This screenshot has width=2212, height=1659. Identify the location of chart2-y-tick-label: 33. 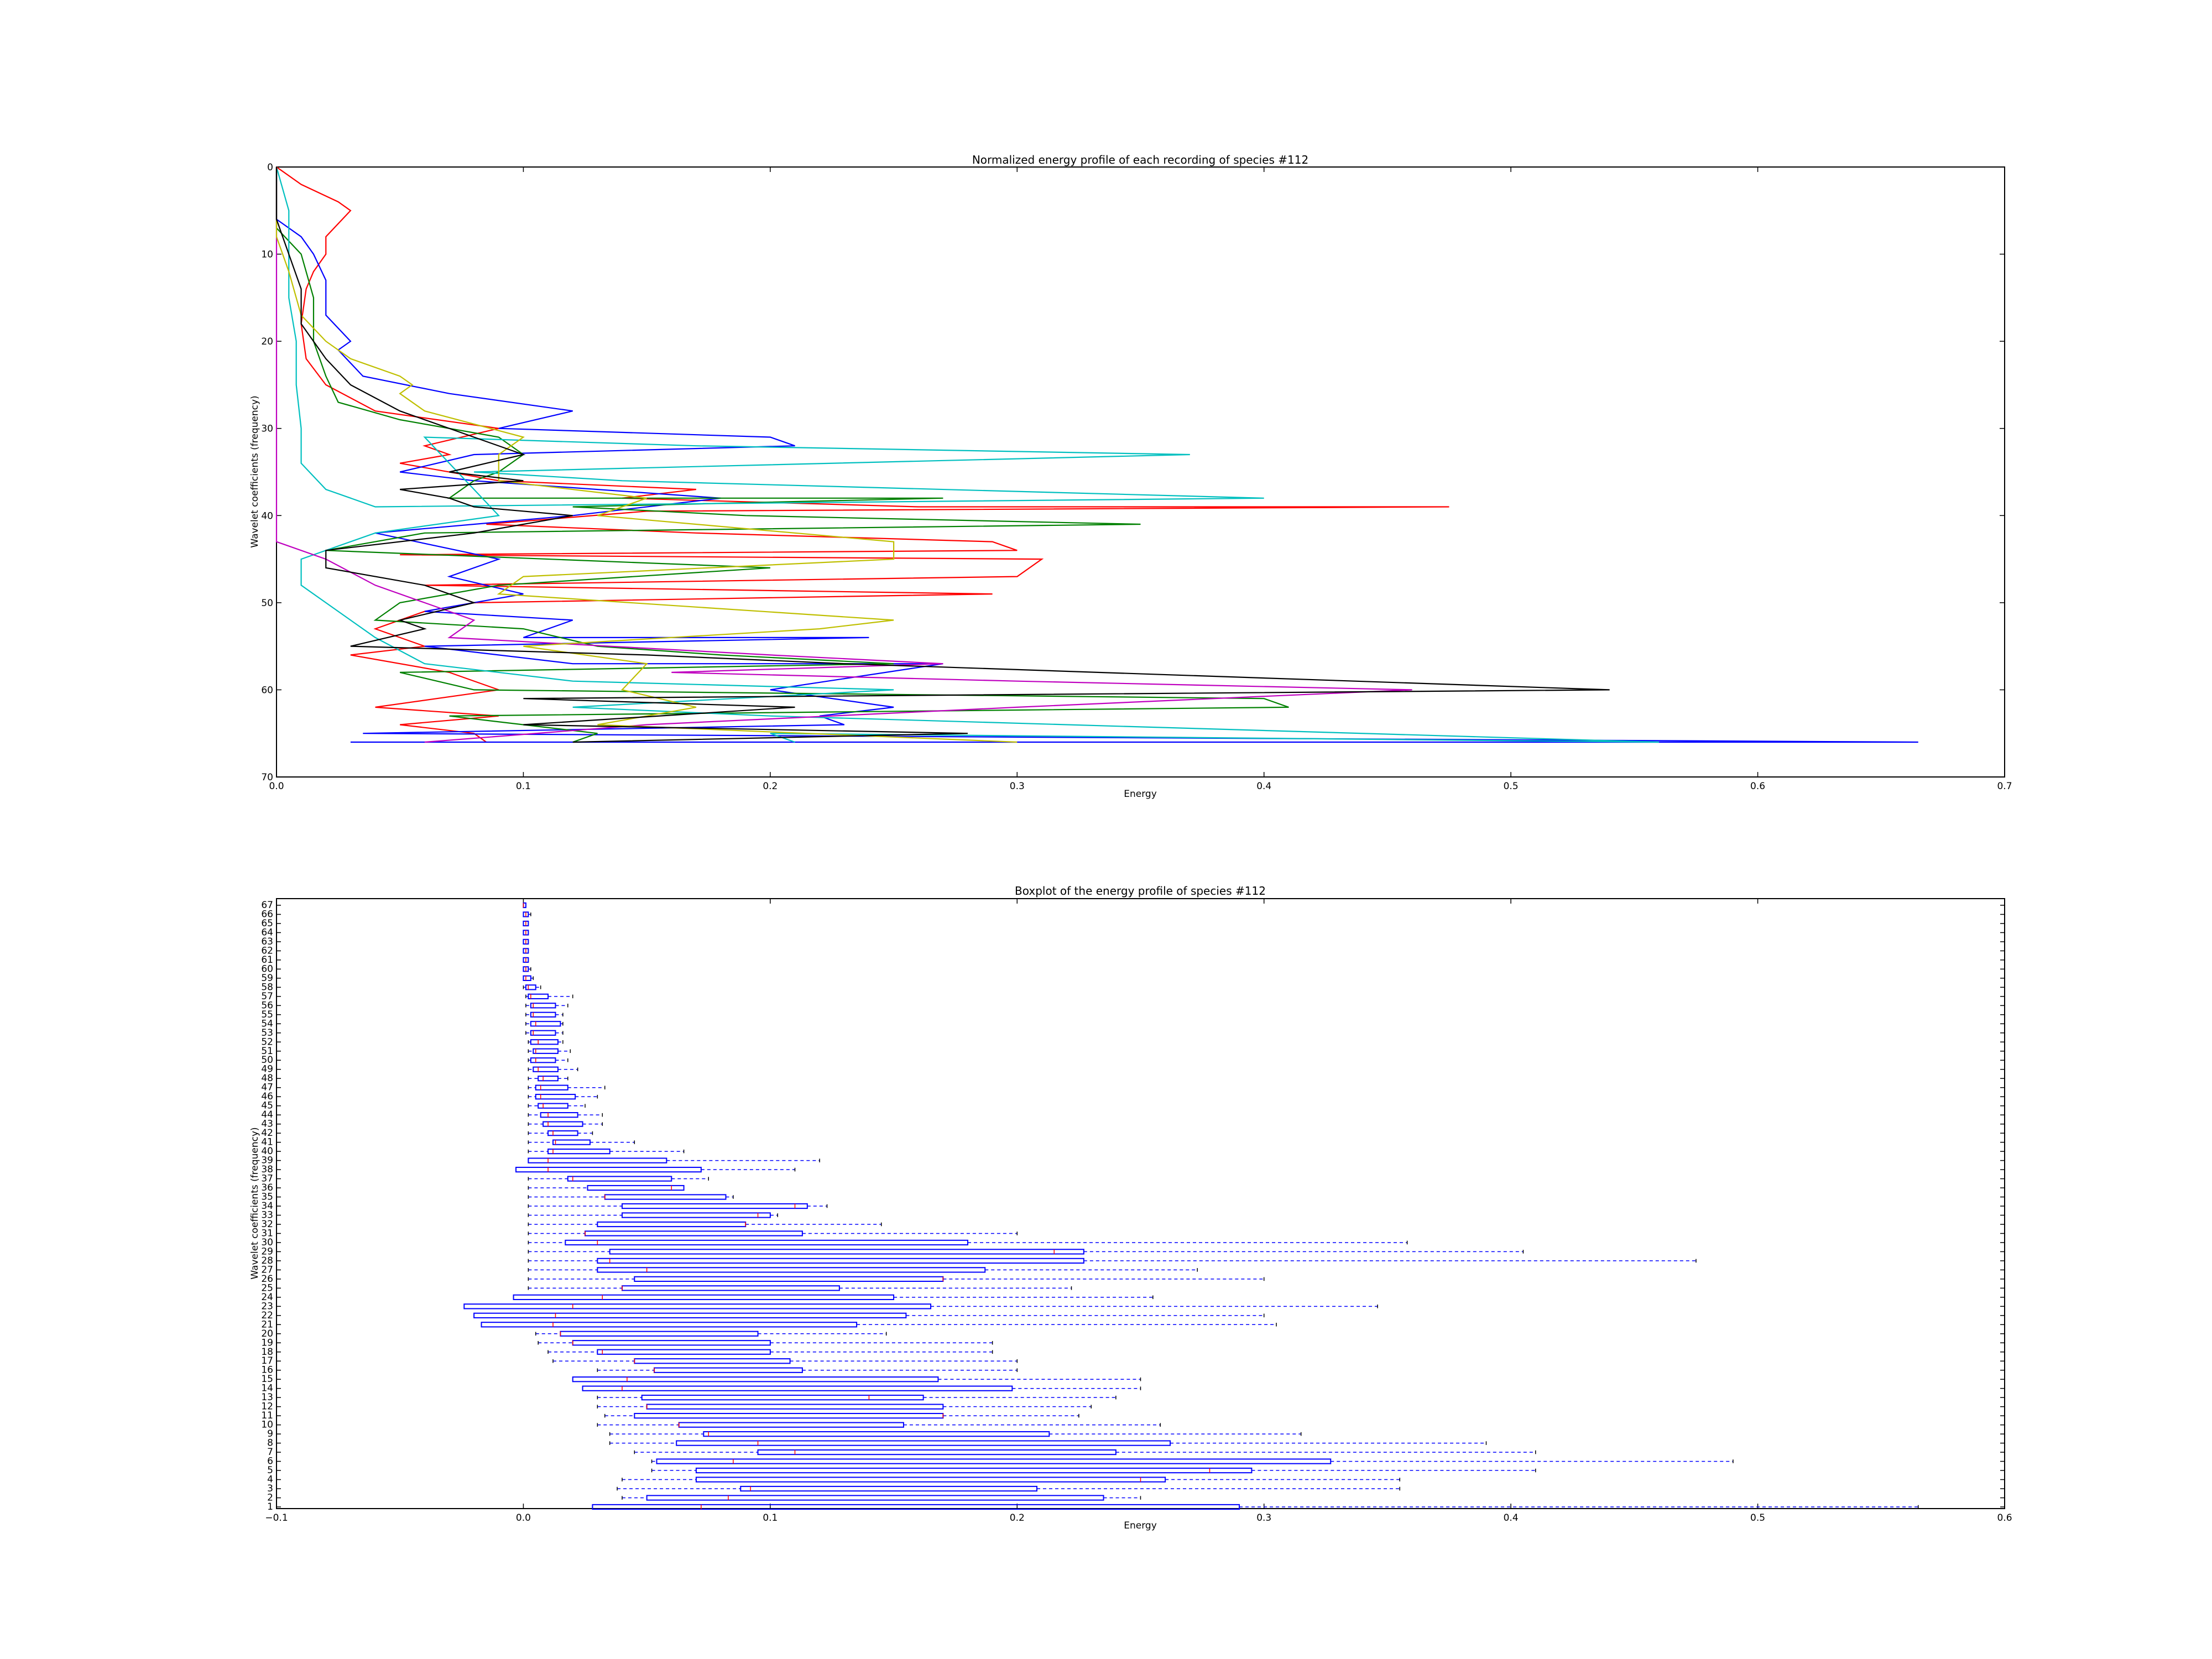
(267, 1215).